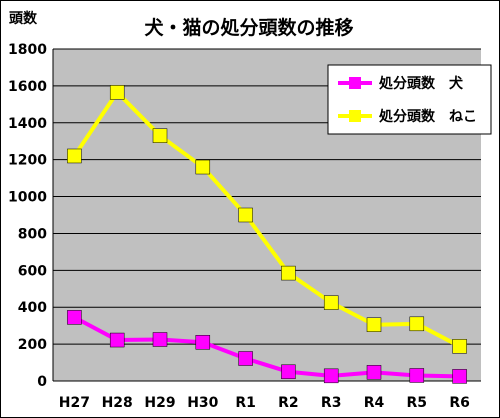 The image size is (500, 418). I want to click on point-0-H29, so click(160, 339).